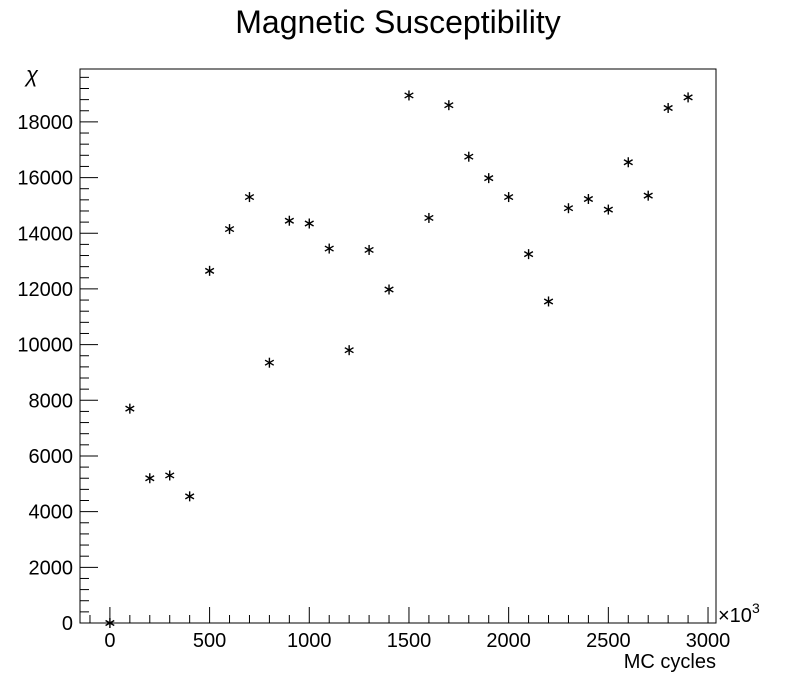 This screenshot has width=796, height=692. I want to click on x-multiplier-exponent: 3, so click(756, 608).